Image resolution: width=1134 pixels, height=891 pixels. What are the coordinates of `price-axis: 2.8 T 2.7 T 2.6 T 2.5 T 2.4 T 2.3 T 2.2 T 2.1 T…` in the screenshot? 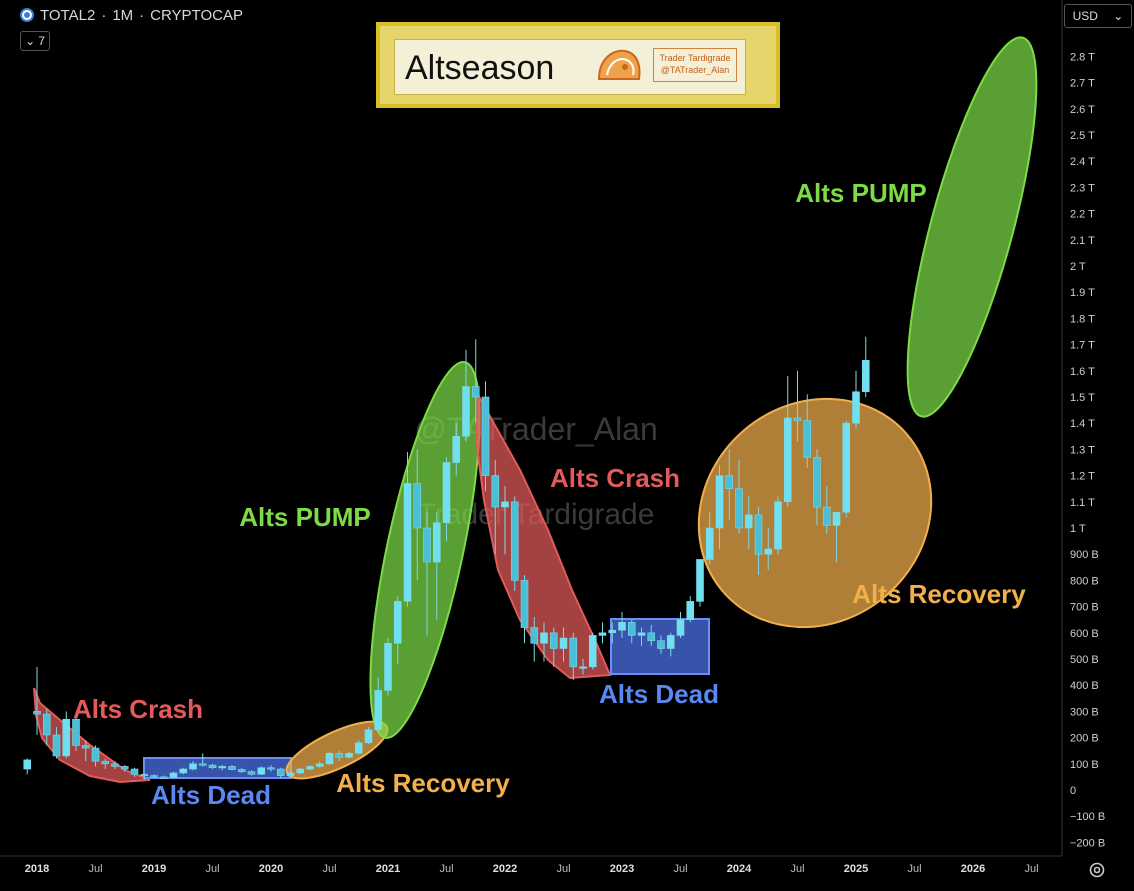 It's located at (1087, 450).